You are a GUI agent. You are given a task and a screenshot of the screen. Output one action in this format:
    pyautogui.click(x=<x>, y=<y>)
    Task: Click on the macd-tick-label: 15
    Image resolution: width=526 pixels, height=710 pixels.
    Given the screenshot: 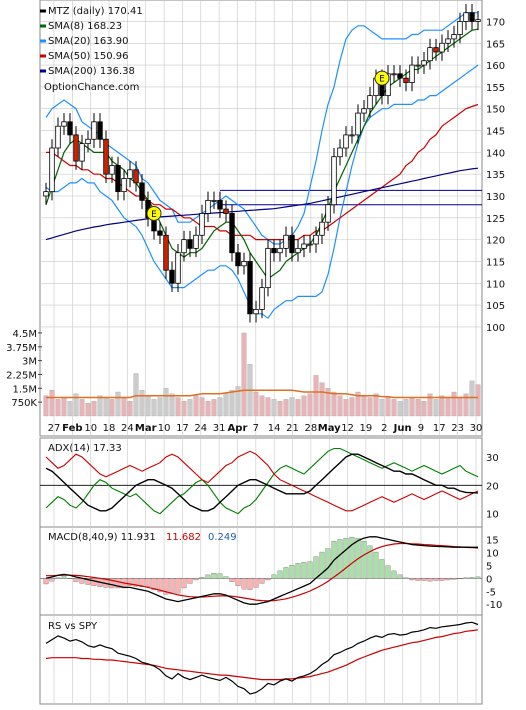 What is the action you would take?
    pyautogui.click(x=492, y=540)
    